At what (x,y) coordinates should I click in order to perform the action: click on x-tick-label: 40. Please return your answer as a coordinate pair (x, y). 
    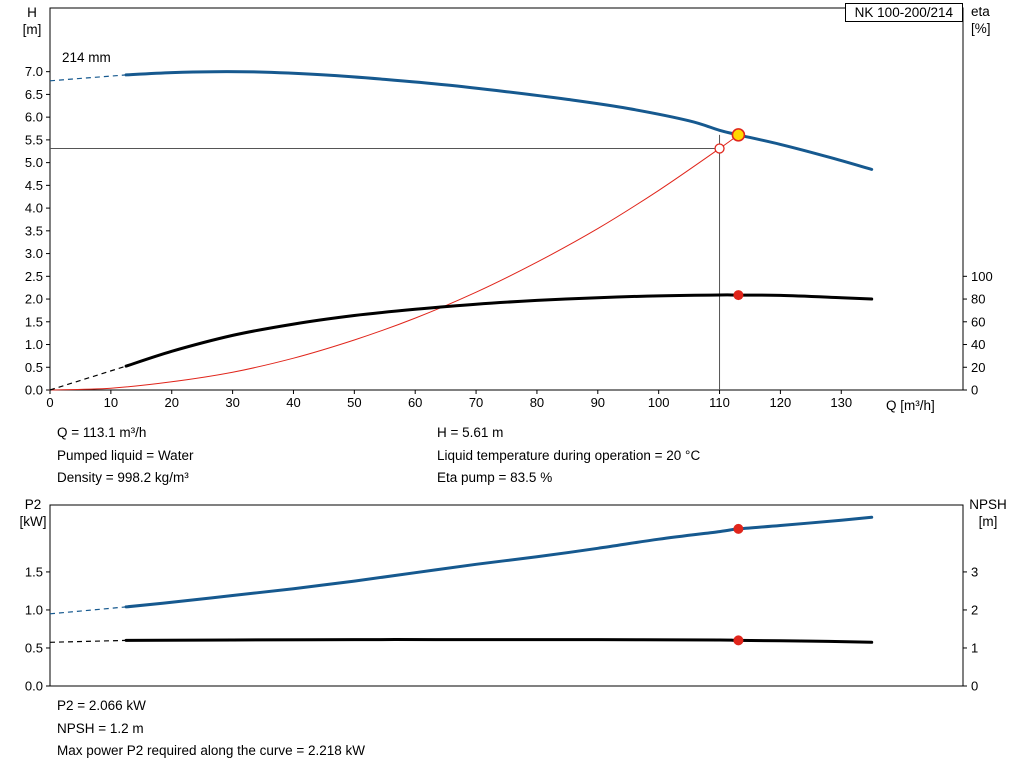
    Looking at the image, I should click on (293, 402).